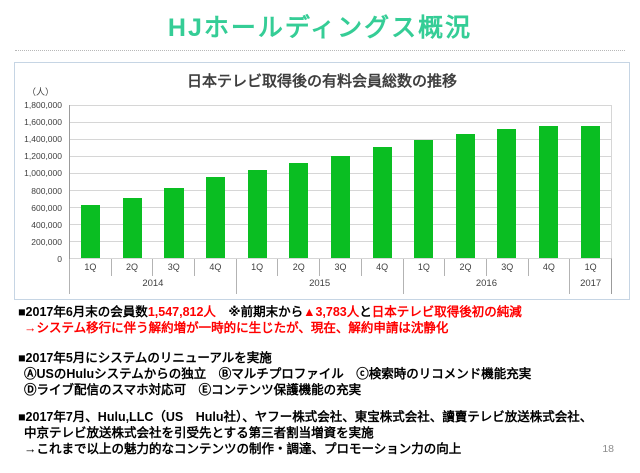 The width and height of the screenshot is (640, 473). I want to click on capital-increase-line2: 中京テレビ放送株式会社を引受先とする第三者割当増資を実施, so click(199, 433).